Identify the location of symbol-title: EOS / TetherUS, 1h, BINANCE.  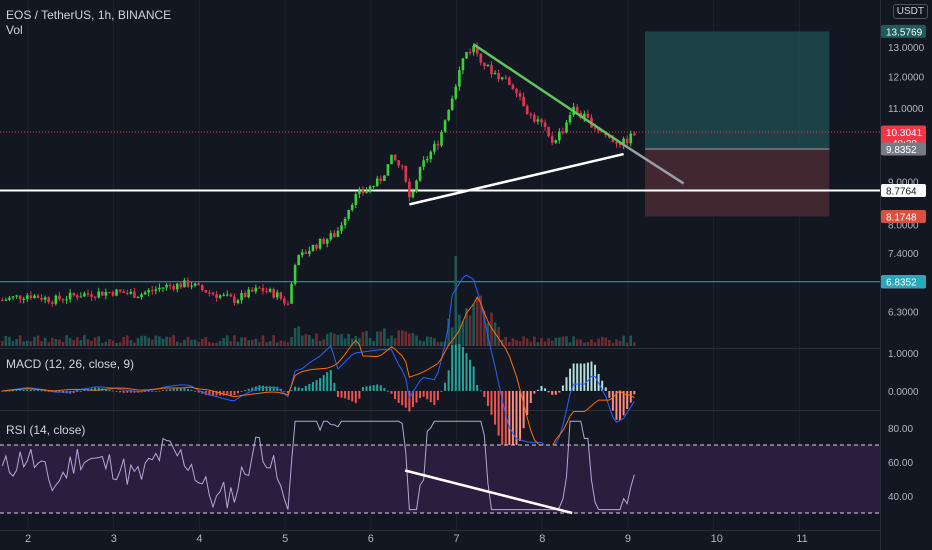
(89, 15).